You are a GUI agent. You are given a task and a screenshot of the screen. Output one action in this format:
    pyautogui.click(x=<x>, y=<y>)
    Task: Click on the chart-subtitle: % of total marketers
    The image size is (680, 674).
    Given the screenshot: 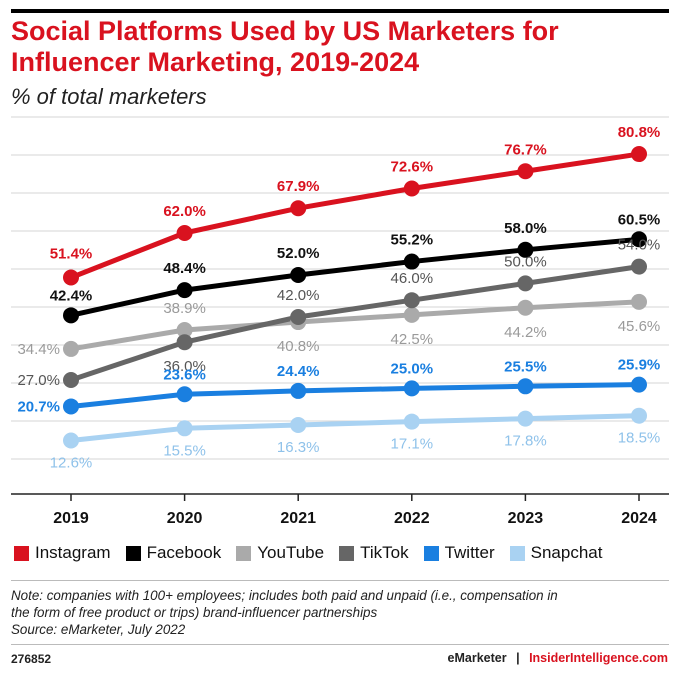 What is the action you would take?
    pyautogui.click(x=109, y=96)
    